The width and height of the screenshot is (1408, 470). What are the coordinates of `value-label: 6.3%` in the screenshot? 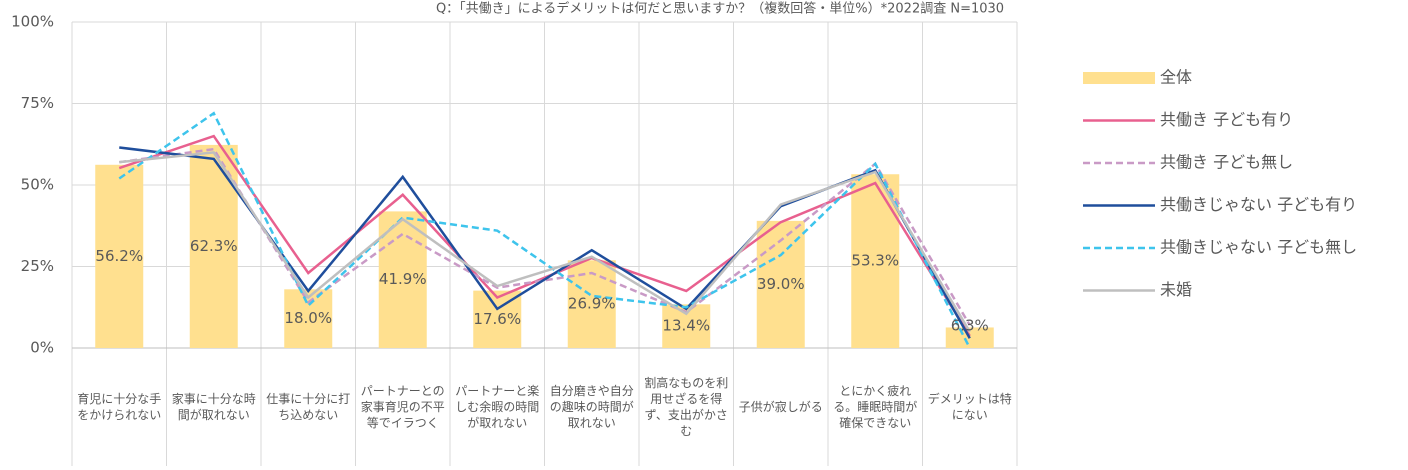 It's located at (970, 326).